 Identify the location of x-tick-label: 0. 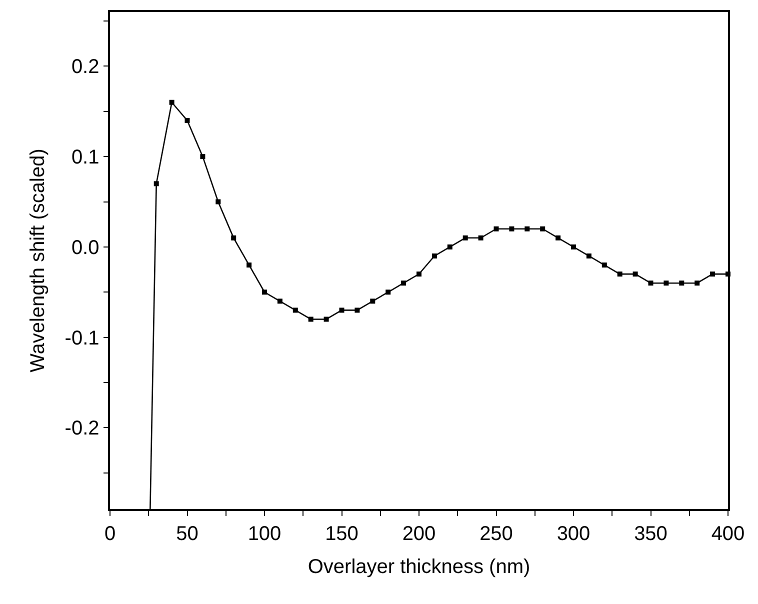
(110, 533).